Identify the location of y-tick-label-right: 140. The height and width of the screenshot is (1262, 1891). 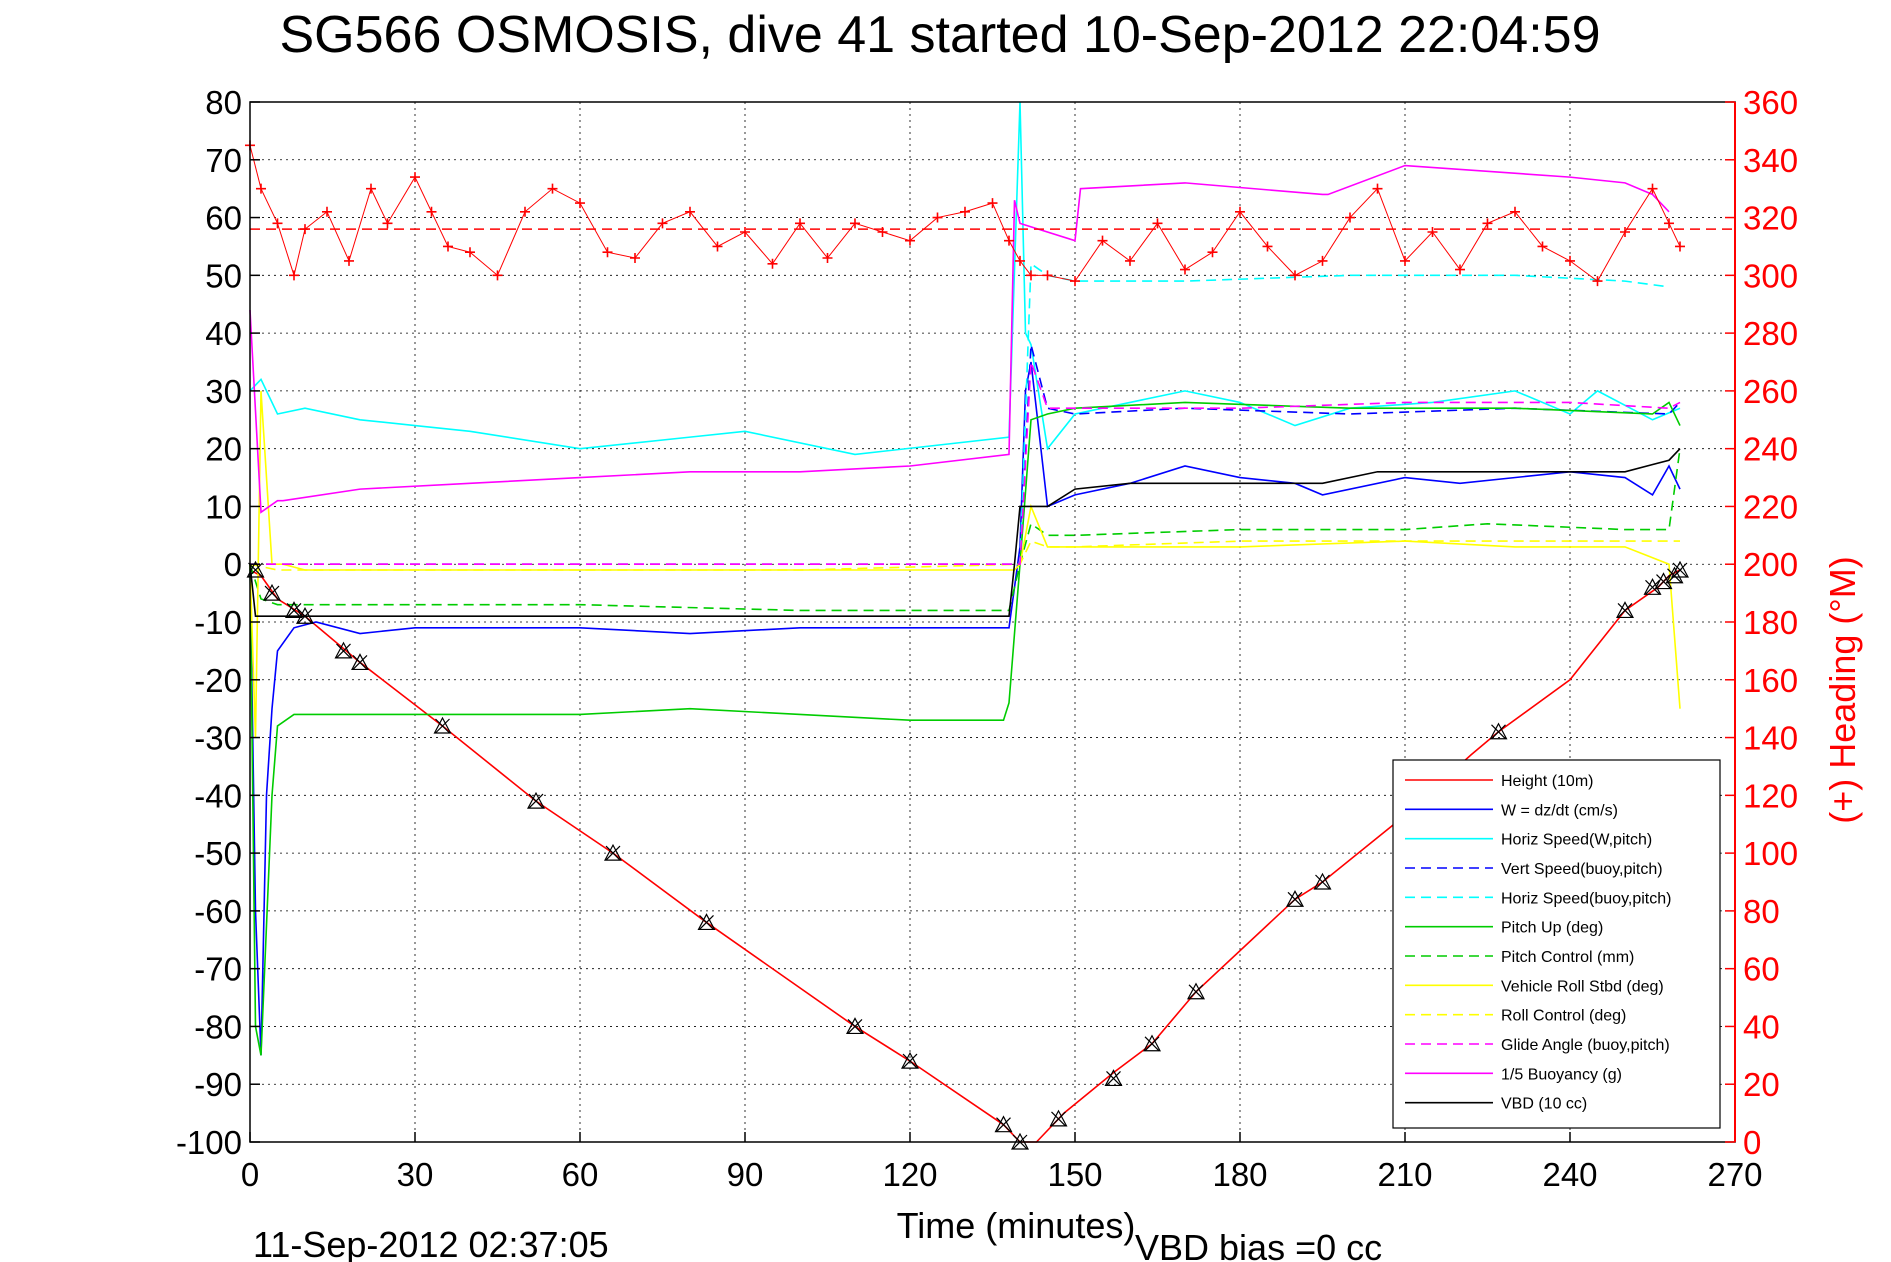
(1770, 738).